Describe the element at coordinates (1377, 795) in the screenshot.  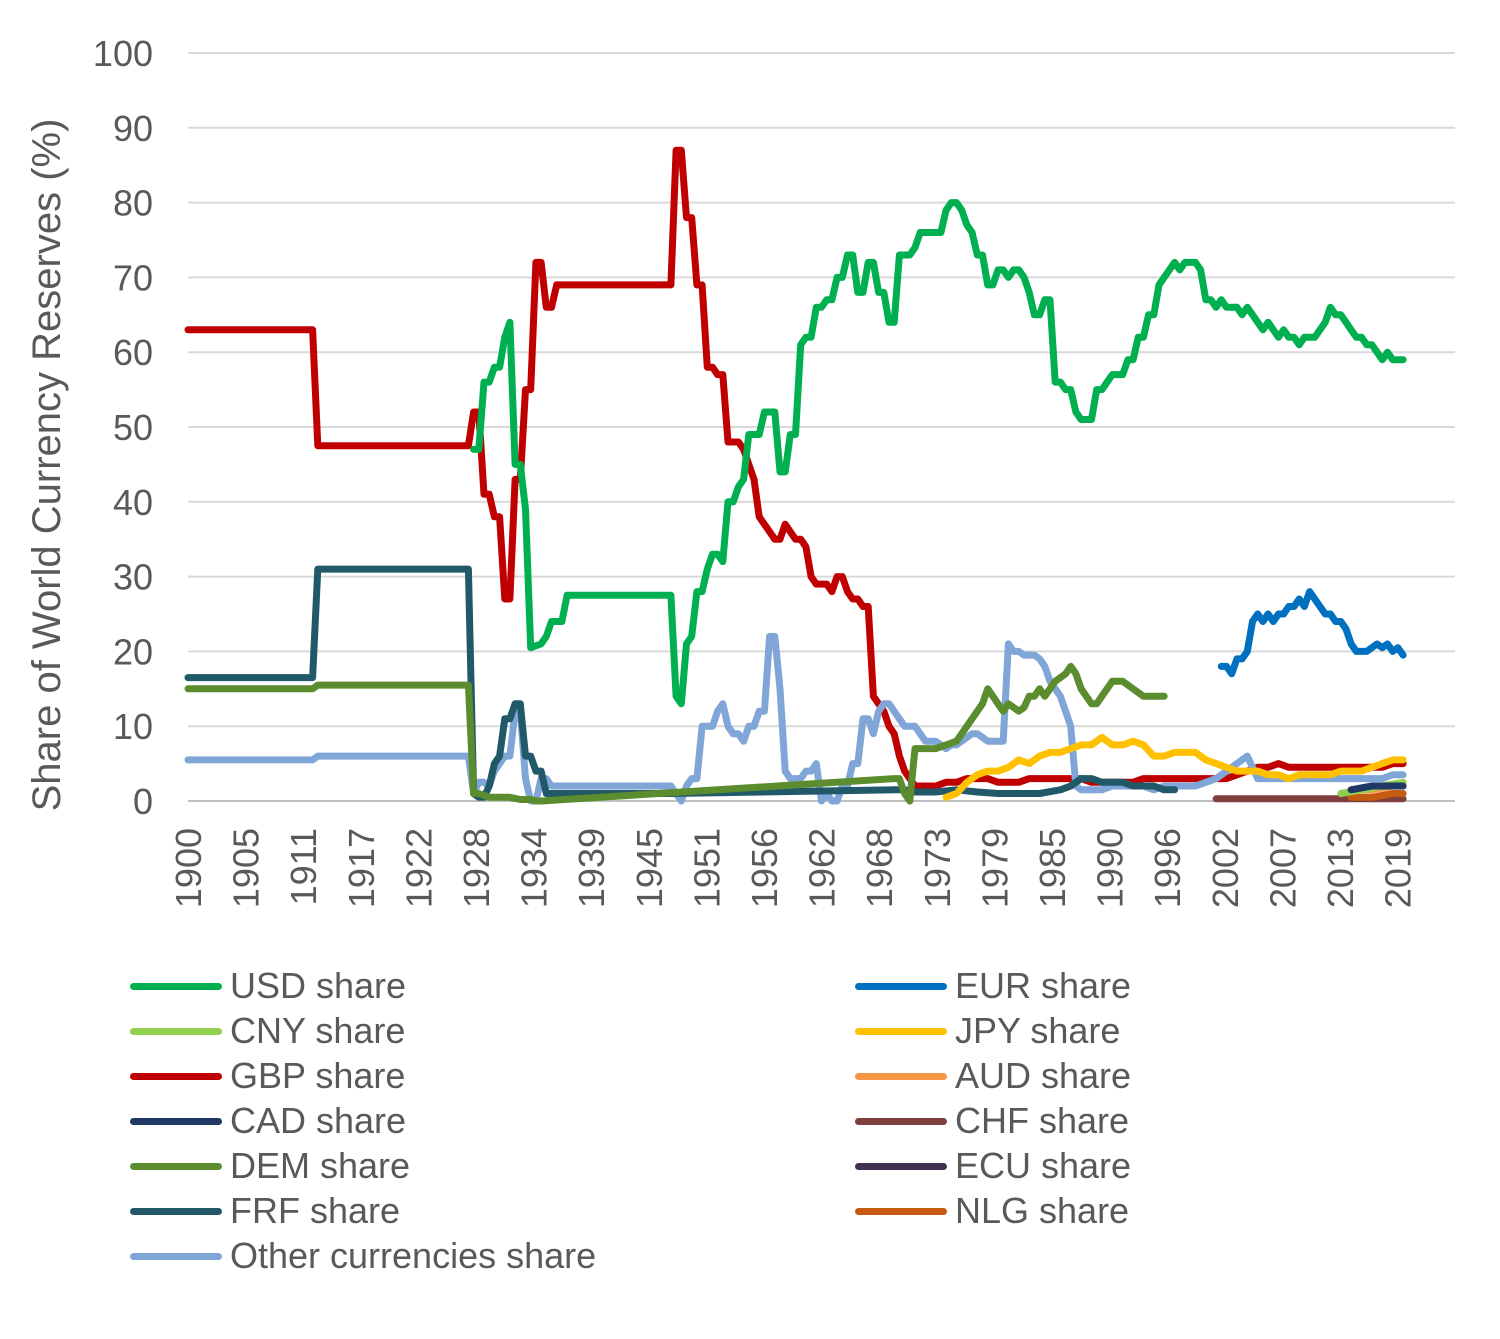
I see `series-line-nlg-share` at that location.